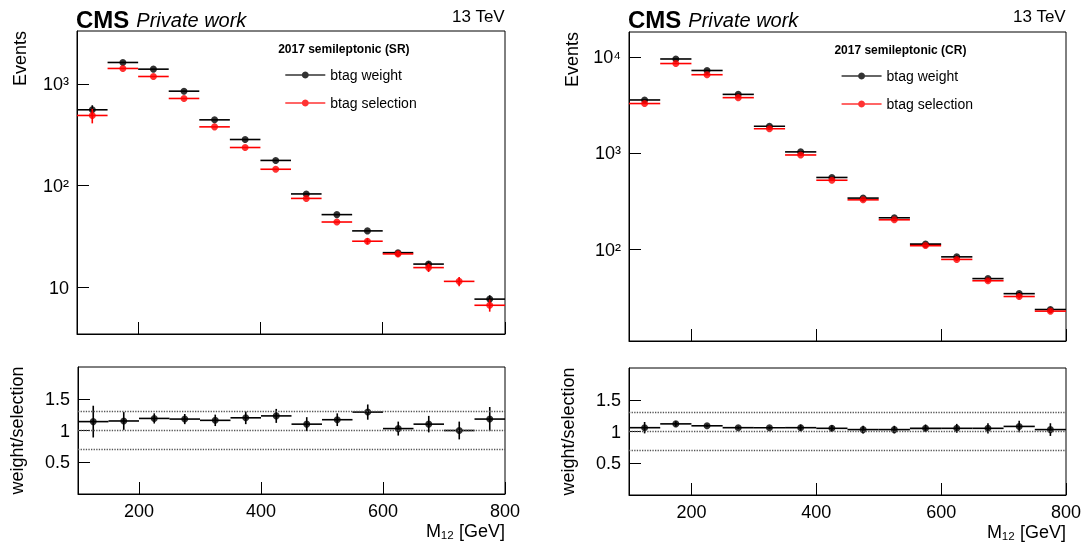  I want to click on y-tick-label: 10⁴, so click(607, 57).